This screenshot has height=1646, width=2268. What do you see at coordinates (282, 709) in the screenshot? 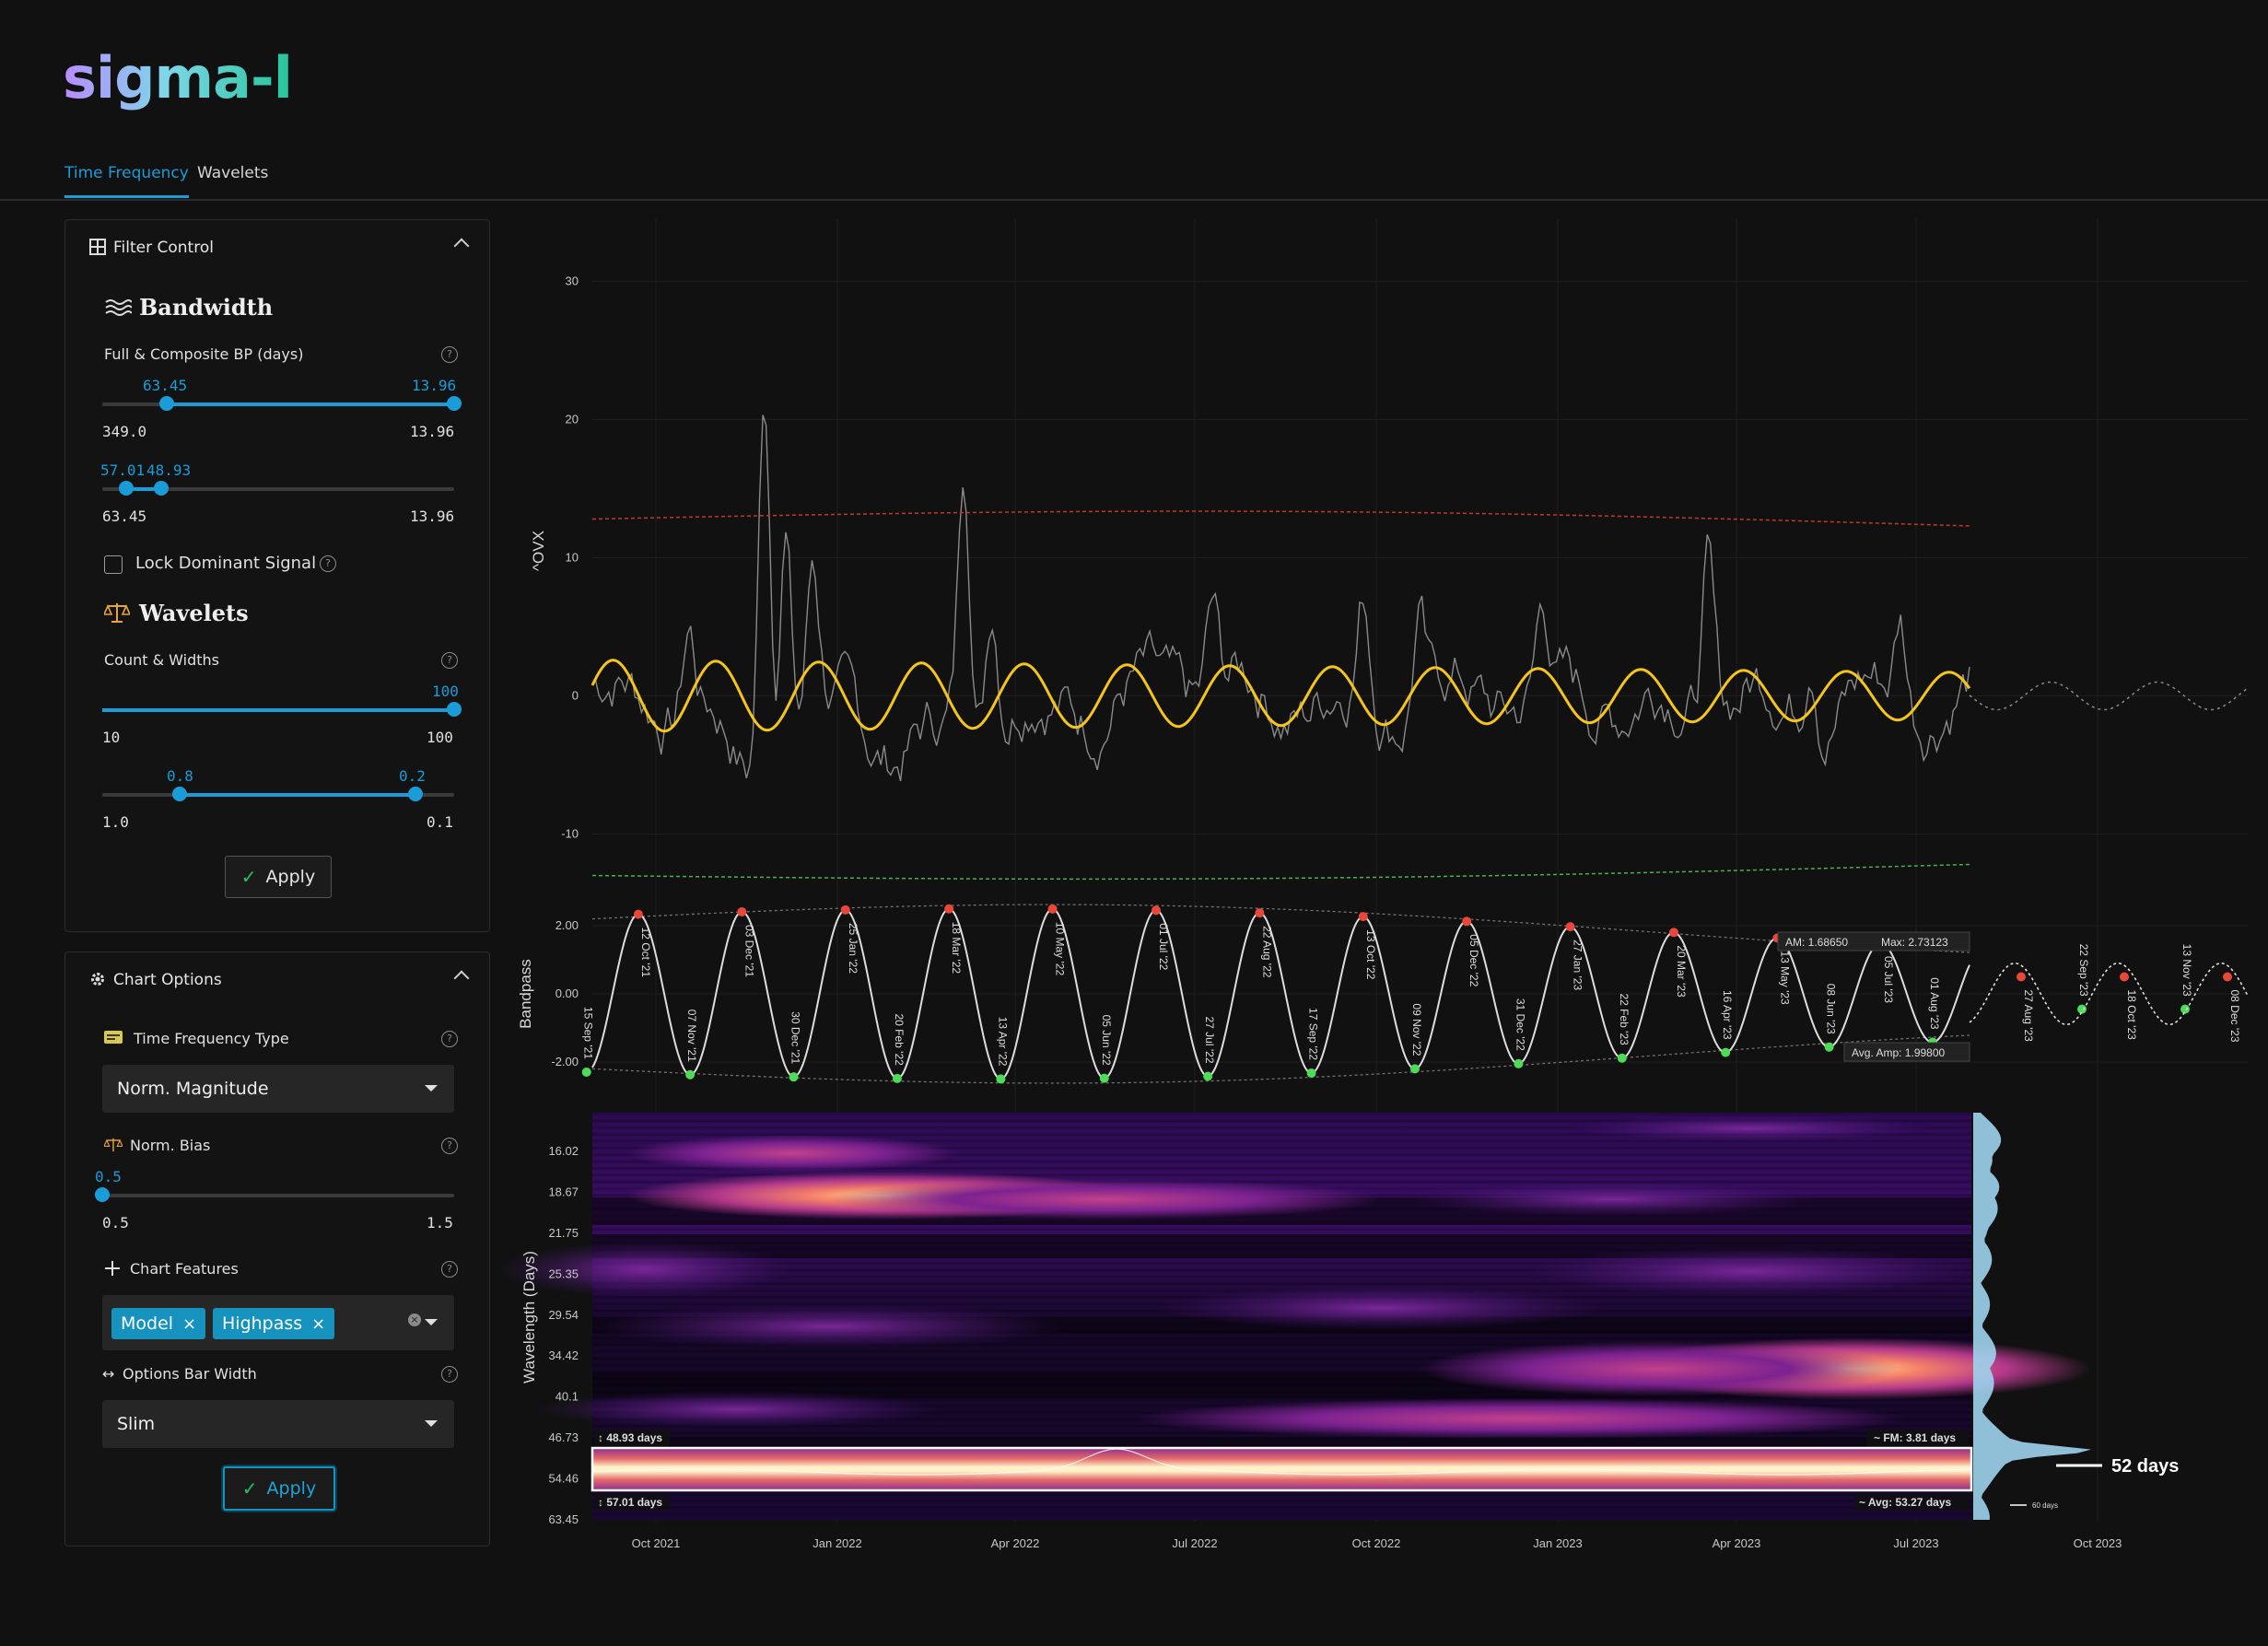
I see `wavelet-count-slider` at bounding box center [282, 709].